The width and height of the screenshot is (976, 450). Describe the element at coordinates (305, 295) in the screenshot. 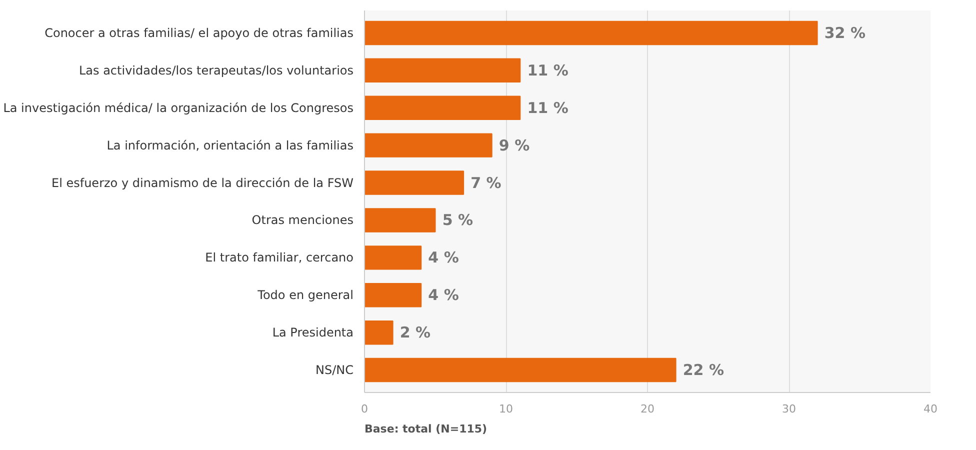

I see `y-tick-label: Todo en general` at that location.